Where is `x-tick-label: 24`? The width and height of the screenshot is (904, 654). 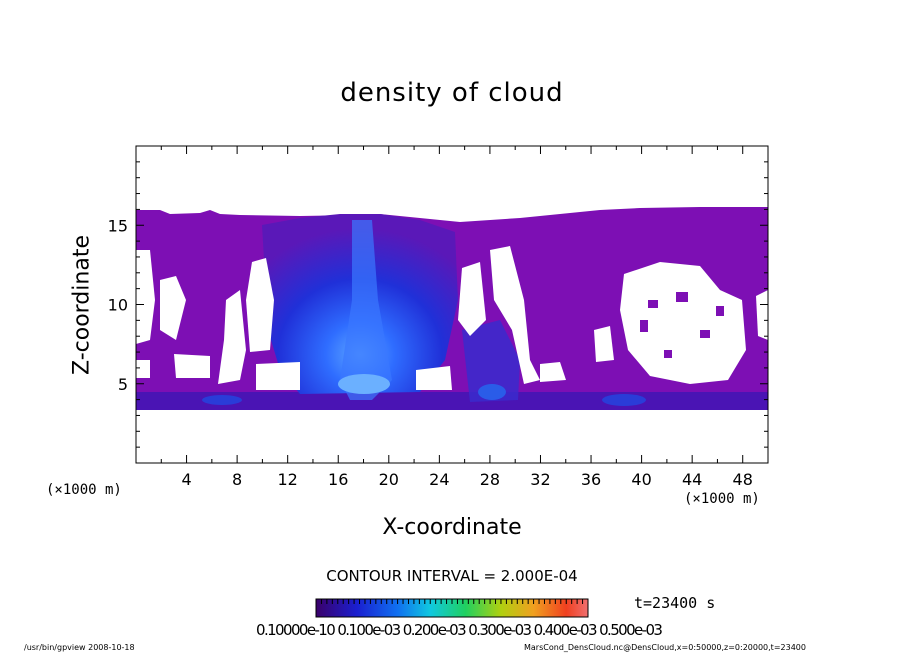
x-tick-label: 24 is located at coordinates (439, 479).